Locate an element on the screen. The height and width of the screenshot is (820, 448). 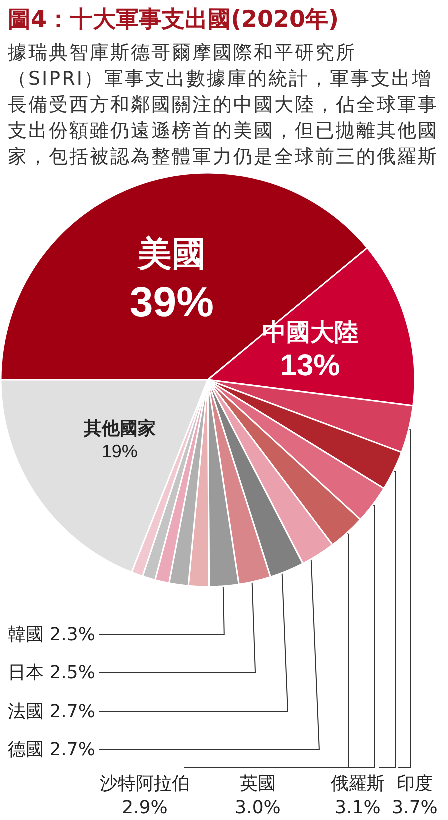
data-label: 39% is located at coordinates (172, 302).